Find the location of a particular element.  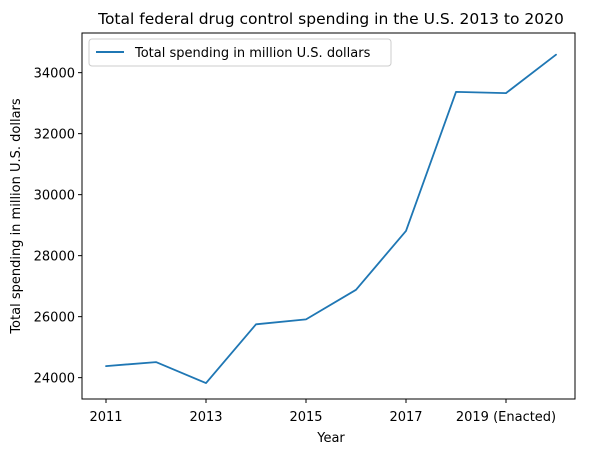

x-tick-label: 2019 (Enacted) is located at coordinates (506, 417).